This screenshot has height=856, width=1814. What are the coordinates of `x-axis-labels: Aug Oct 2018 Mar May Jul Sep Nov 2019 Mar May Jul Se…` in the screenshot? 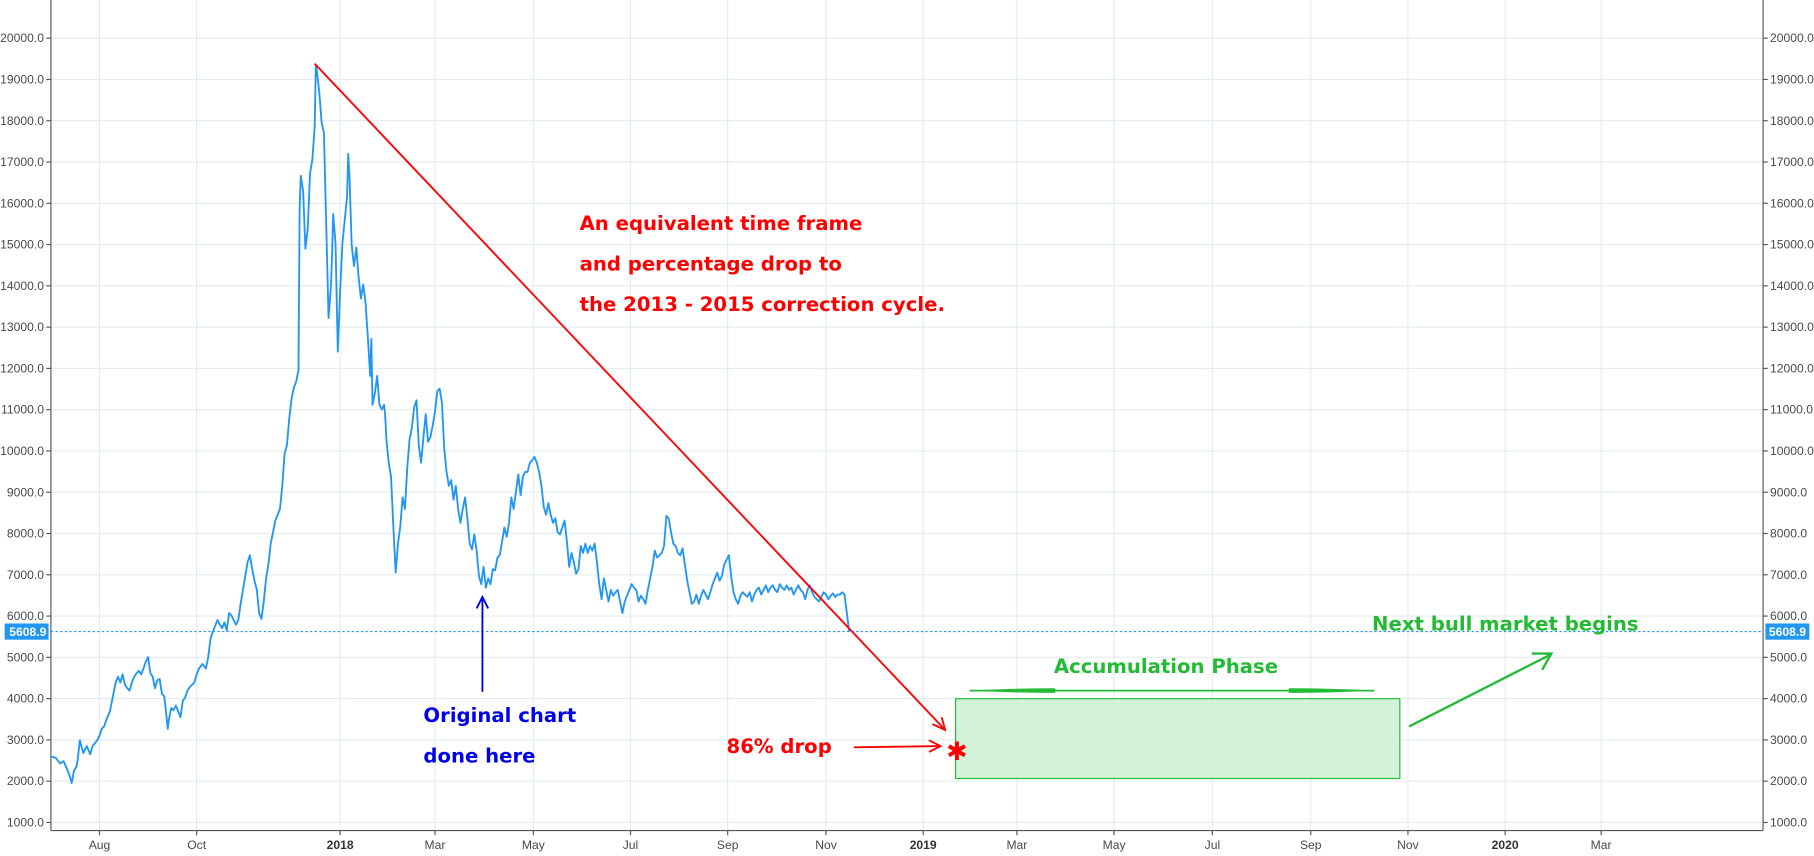 It's located at (850, 841).